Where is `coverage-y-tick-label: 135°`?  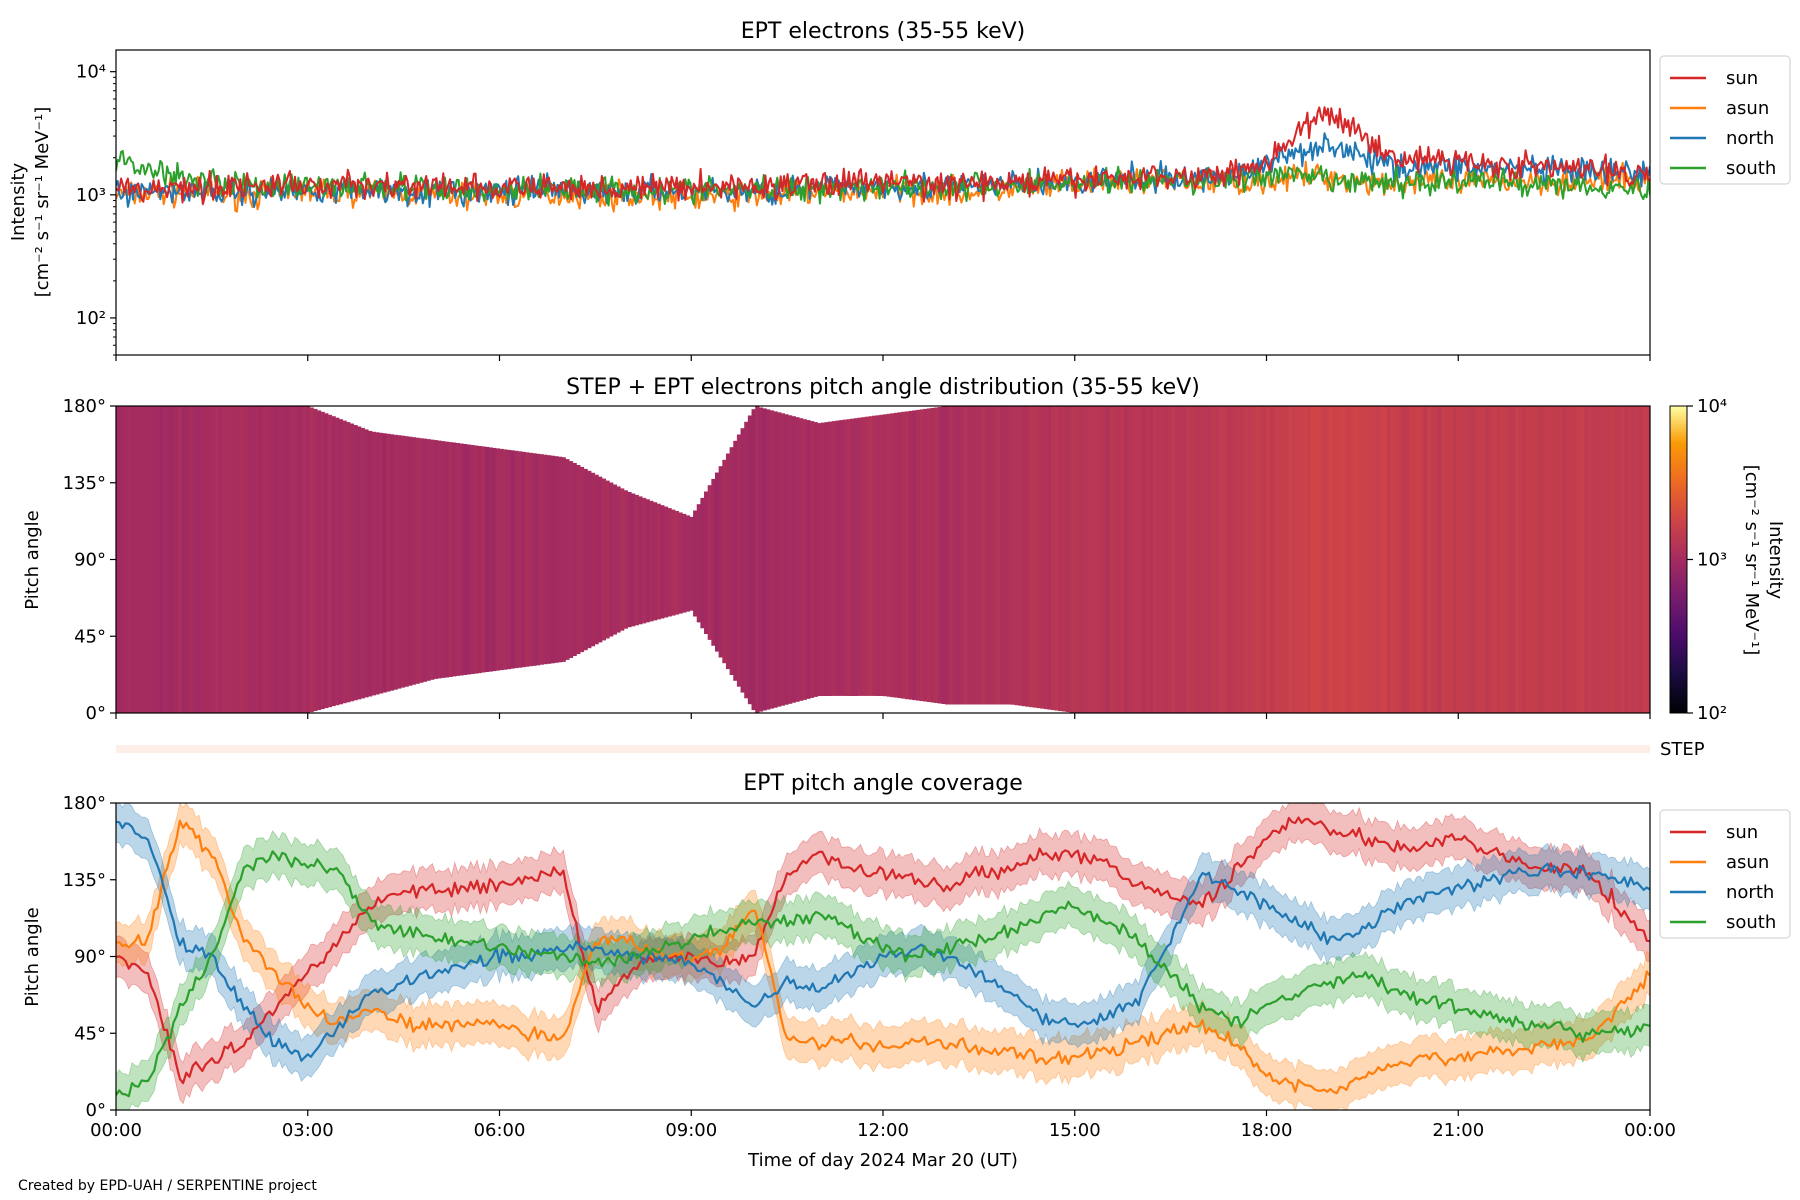 coverage-y-tick-label: 135° is located at coordinates (84, 880).